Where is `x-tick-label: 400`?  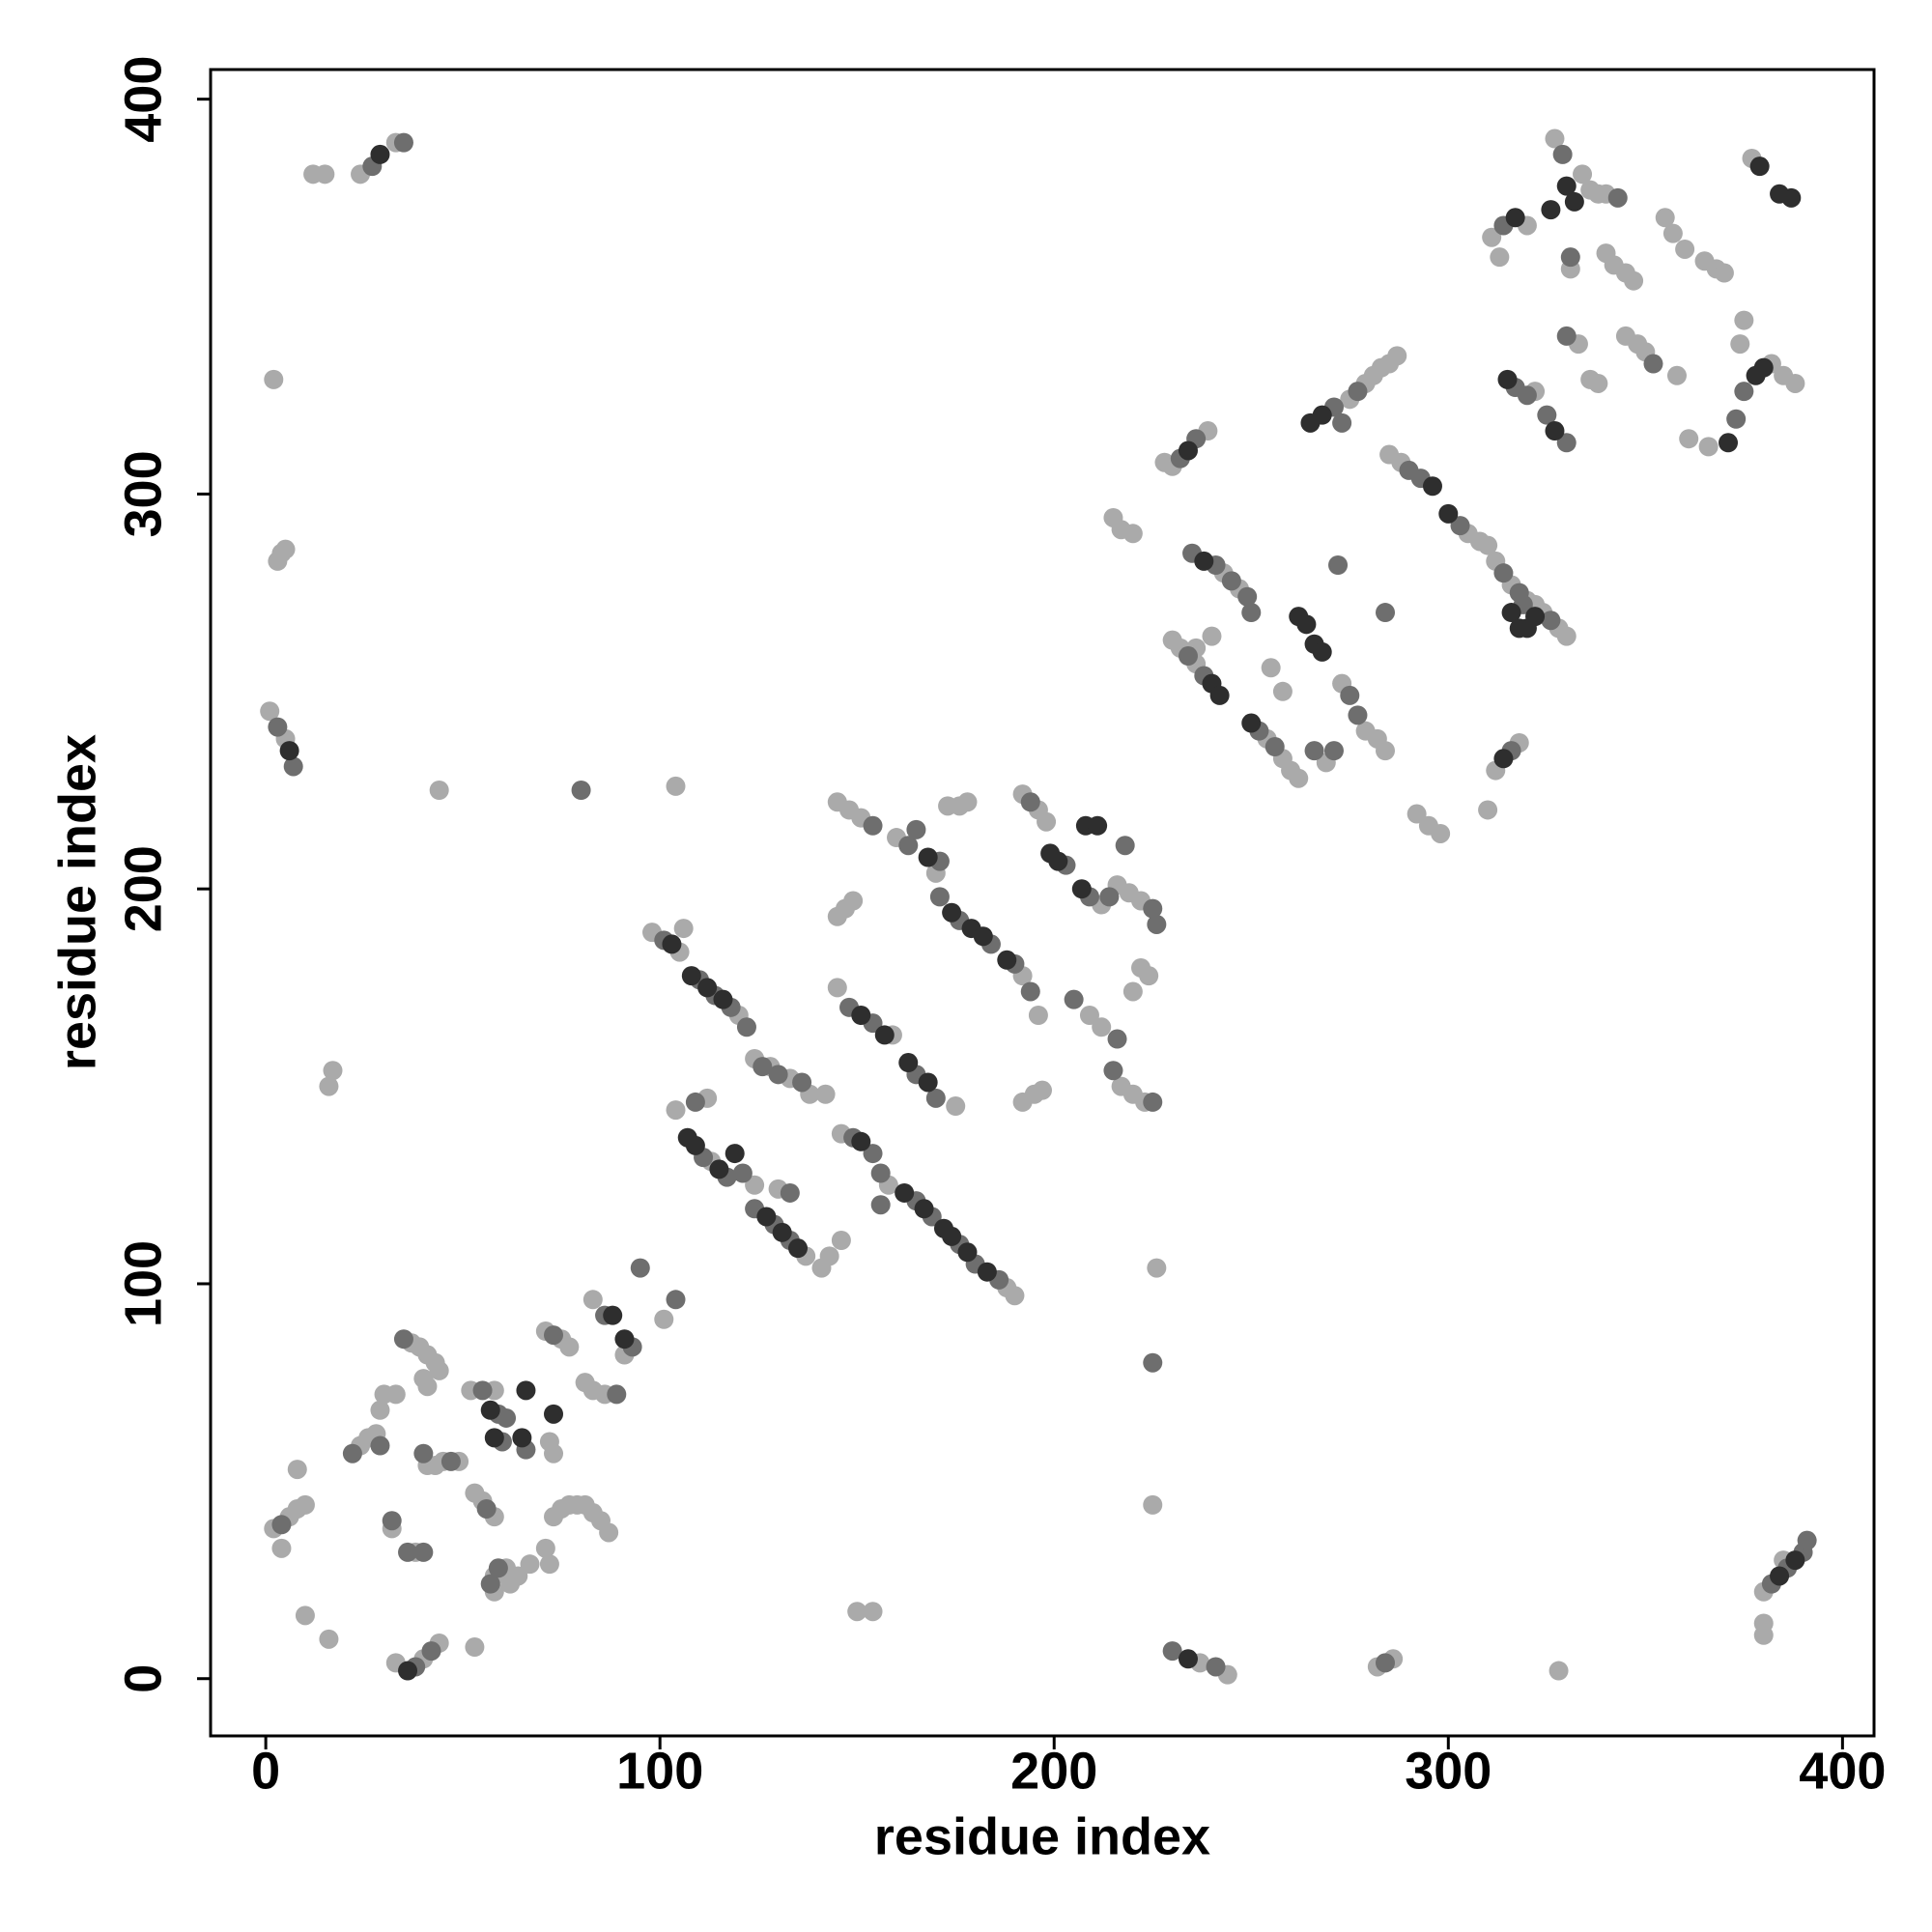
x-tick-label: 400 is located at coordinates (1842, 1771).